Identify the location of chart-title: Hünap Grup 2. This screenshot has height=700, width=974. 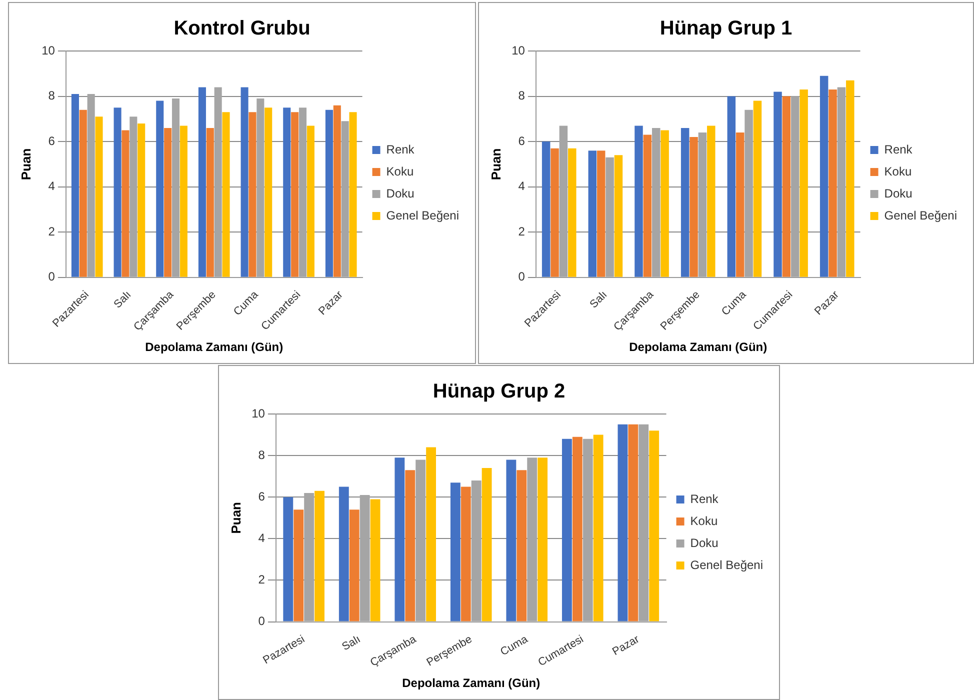
(499, 391).